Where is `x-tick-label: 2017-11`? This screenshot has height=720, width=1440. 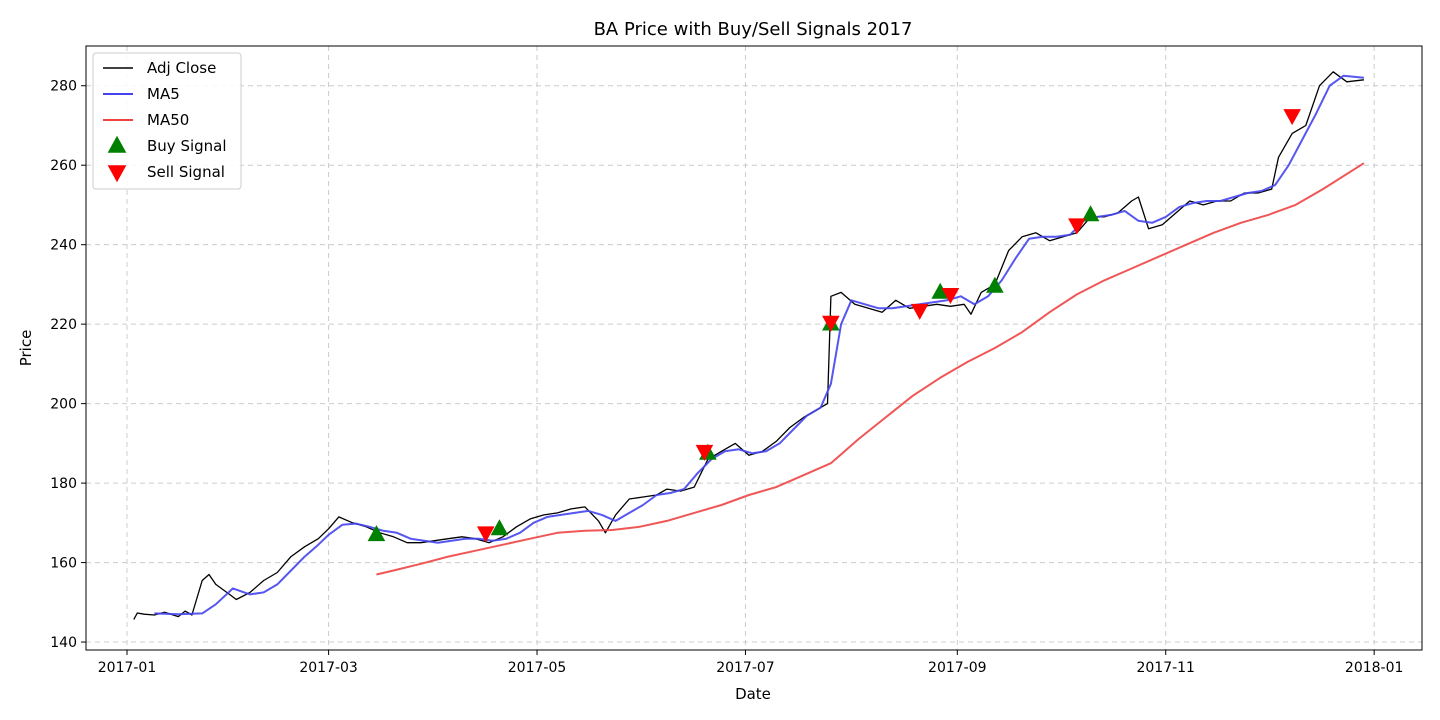 x-tick-label: 2017-11 is located at coordinates (1165, 668).